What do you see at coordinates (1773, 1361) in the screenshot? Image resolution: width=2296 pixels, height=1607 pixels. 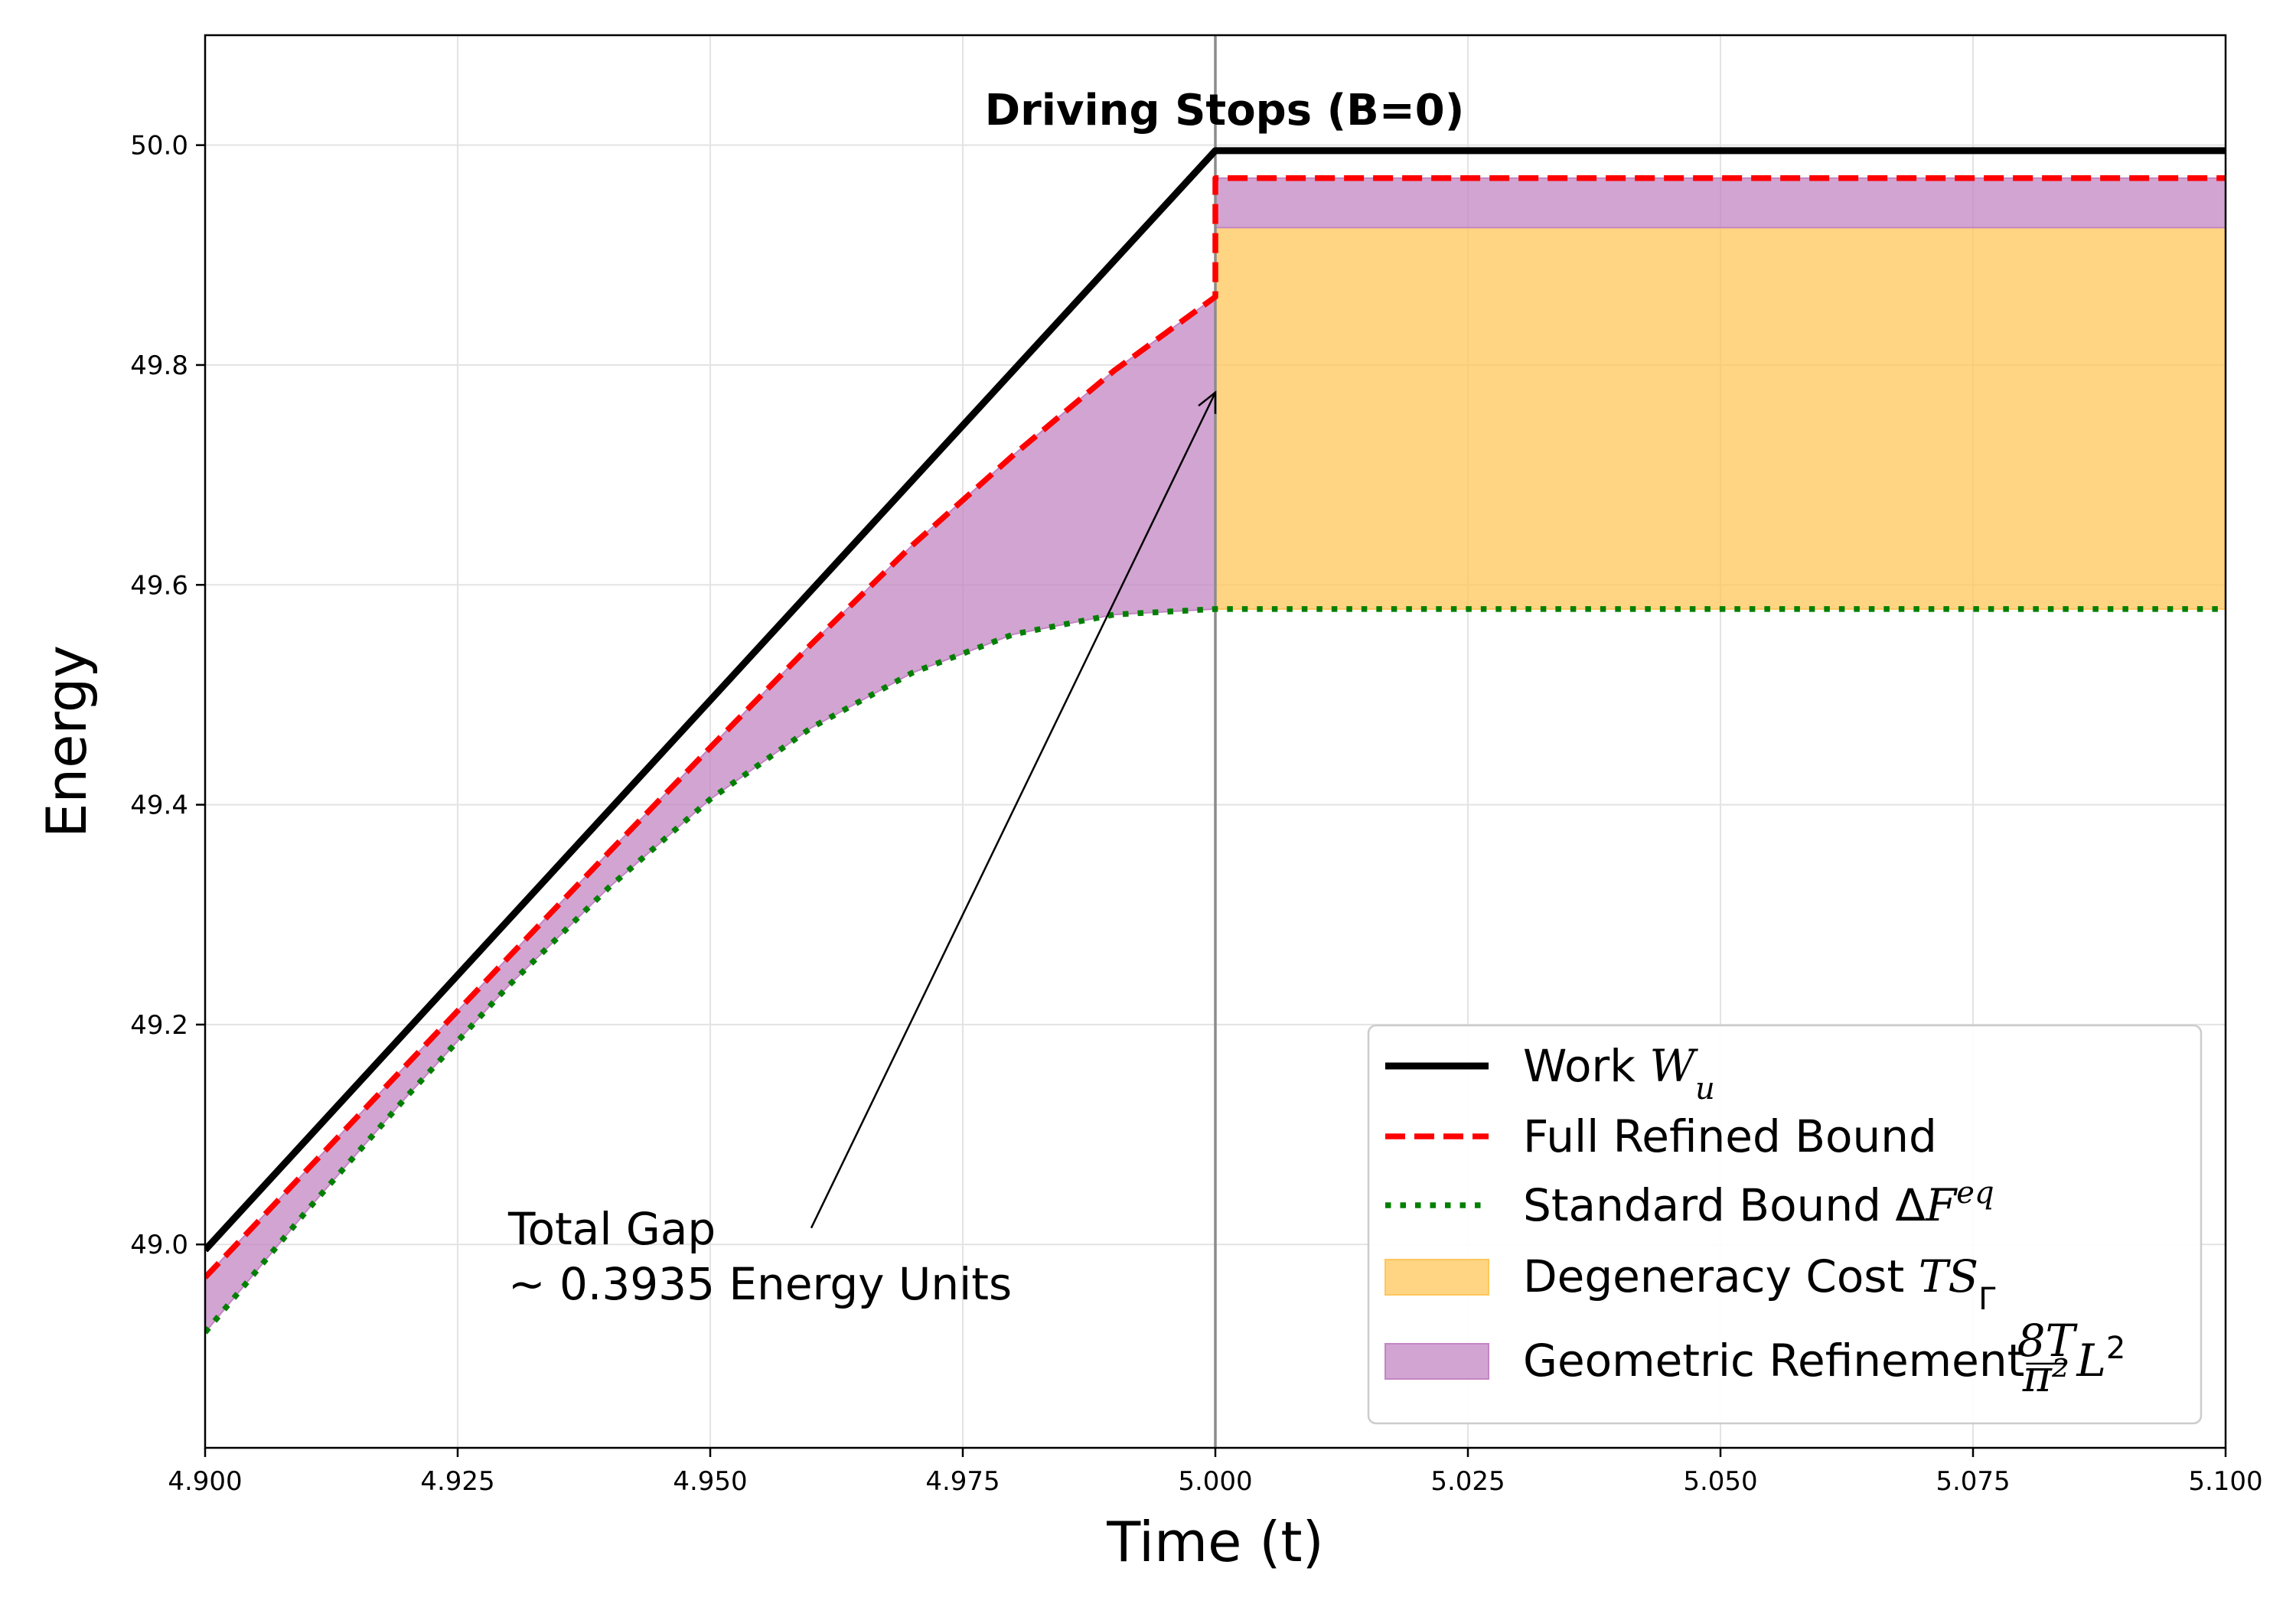 I see `legend-label: Geometric Refinement` at bounding box center [1773, 1361].